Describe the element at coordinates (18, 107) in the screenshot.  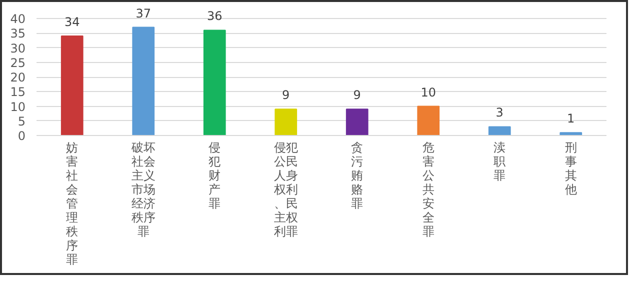
I see `y-tick-label: 10` at that location.